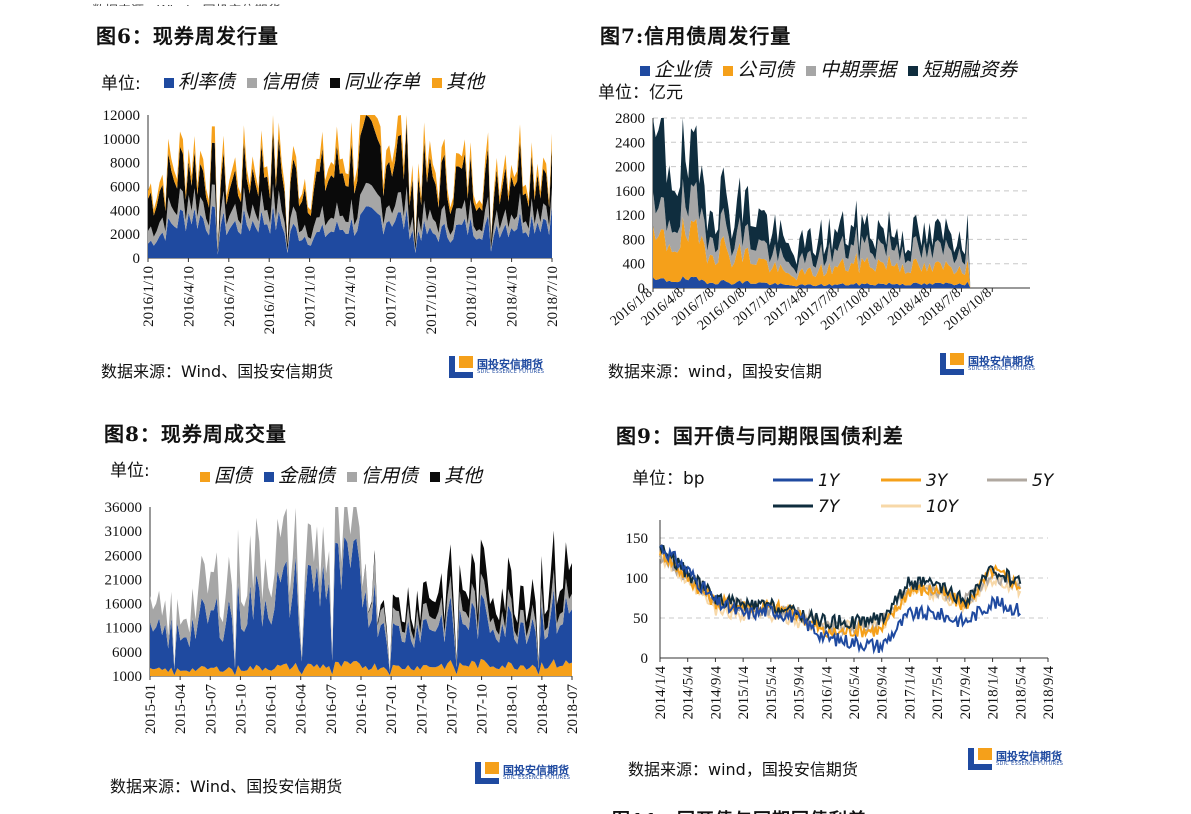  What do you see at coordinates (841, 203) in the screenshot?
I see `area-series-短期融资券` at bounding box center [841, 203].